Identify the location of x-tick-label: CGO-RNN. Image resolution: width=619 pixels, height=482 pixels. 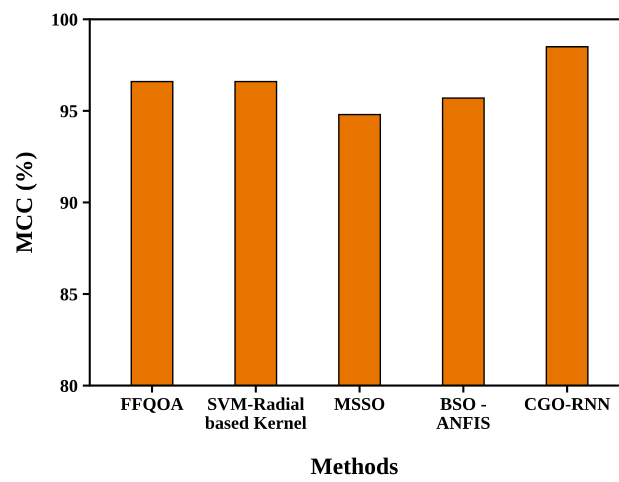
(567, 404).